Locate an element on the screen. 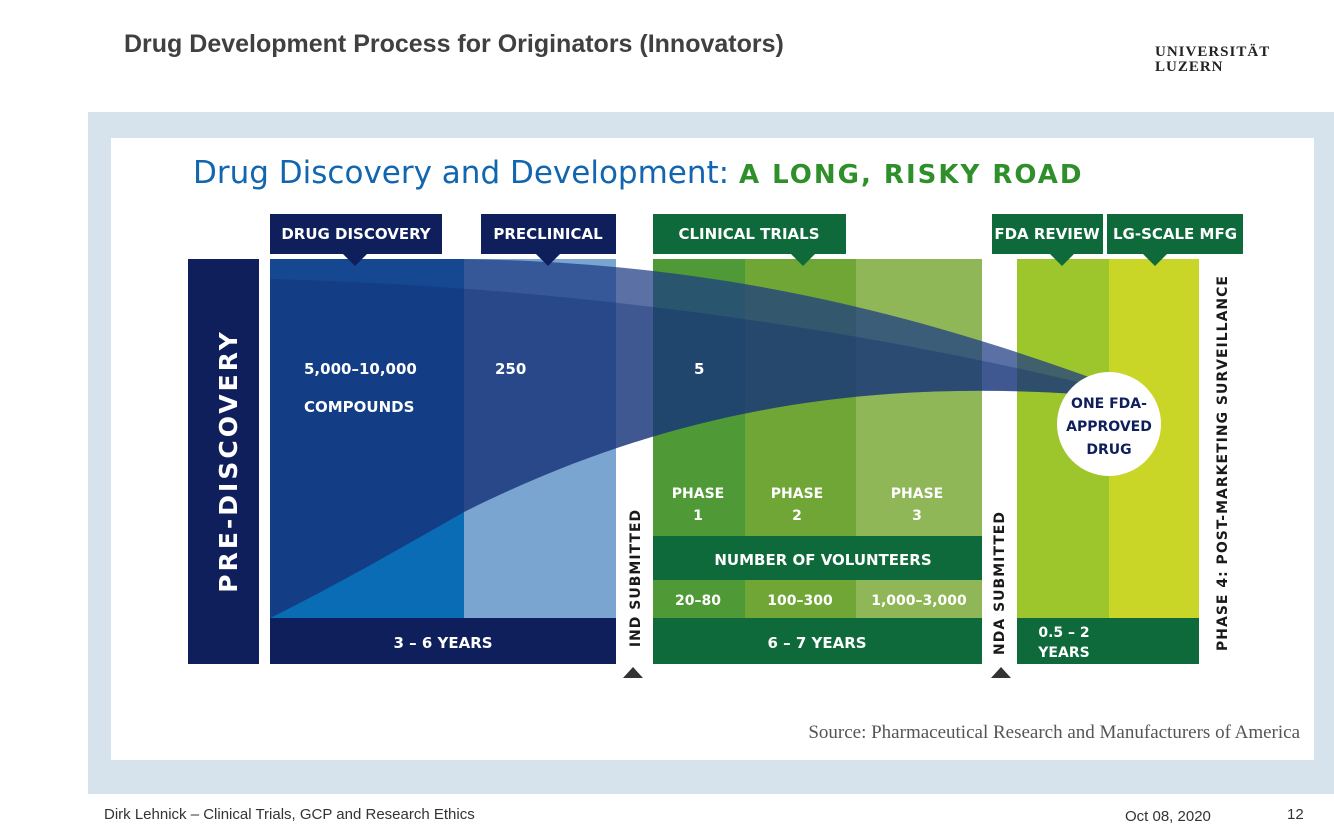 The height and width of the screenshot is (834, 1334). tab-clinical-trials: CLINICAL TRIALS is located at coordinates (749, 240).